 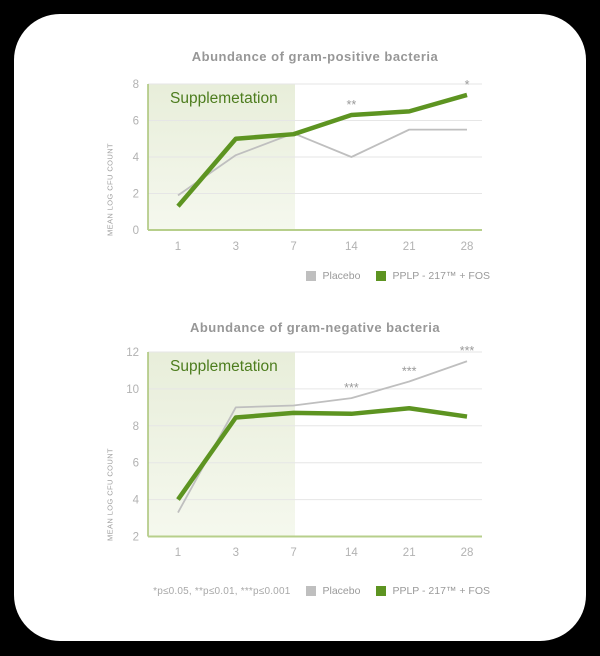 I want to click on chart1-y-axis-label: MEAN LOG CFU COUNT, so click(x=110, y=189).